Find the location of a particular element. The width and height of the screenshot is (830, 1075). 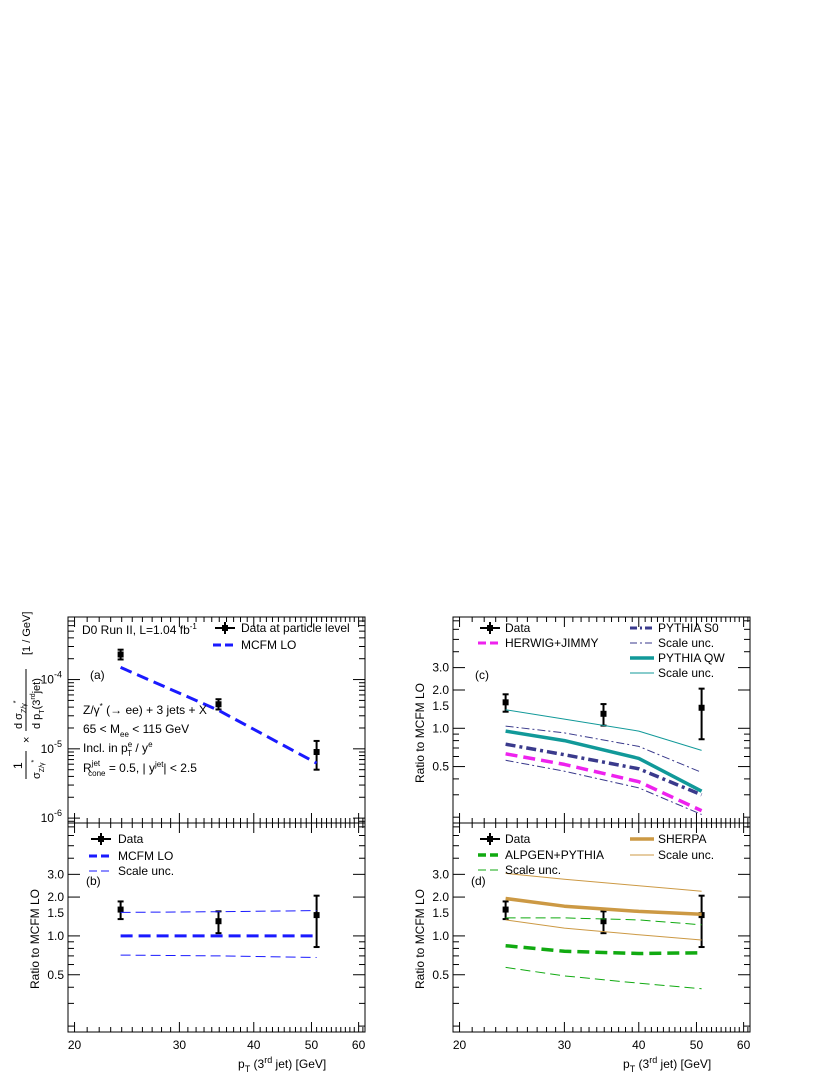

panel-c-ytick-label: 1.5 is located at coordinates (440, 706).